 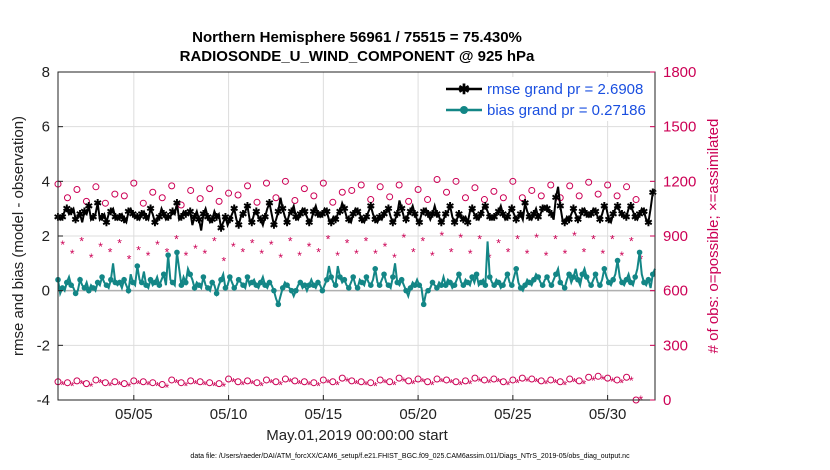 I want to click on y-tick-label: 8, so click(x=46, y=72).